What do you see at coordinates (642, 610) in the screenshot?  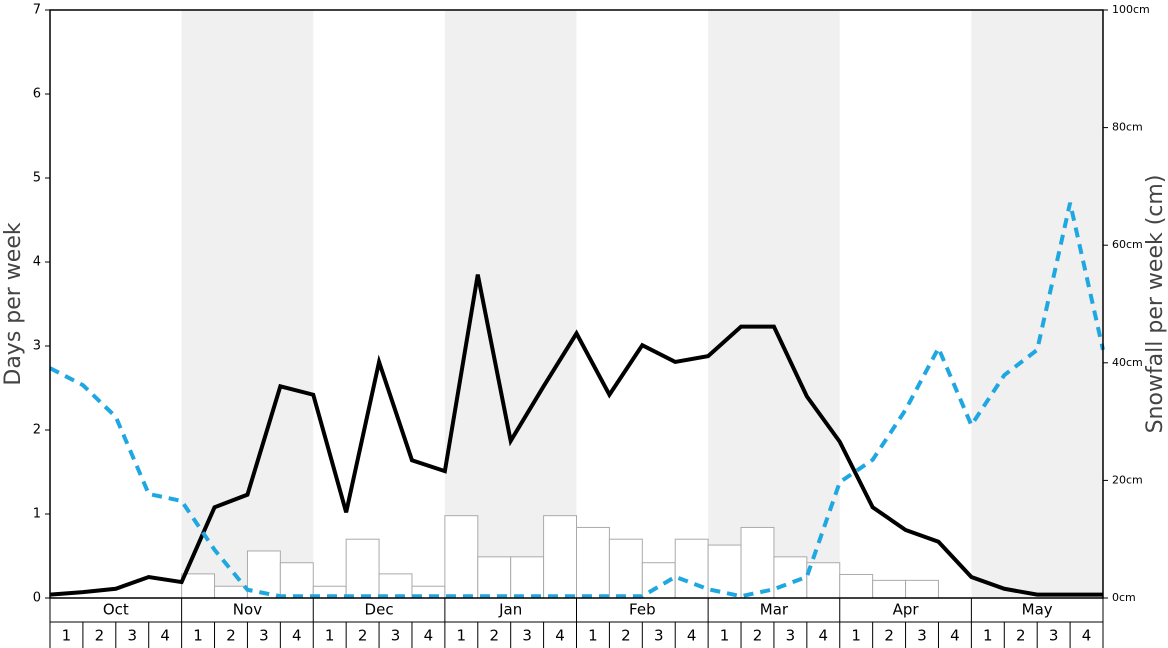 I see `month-label: Feb` at bounding box center [642, 610].